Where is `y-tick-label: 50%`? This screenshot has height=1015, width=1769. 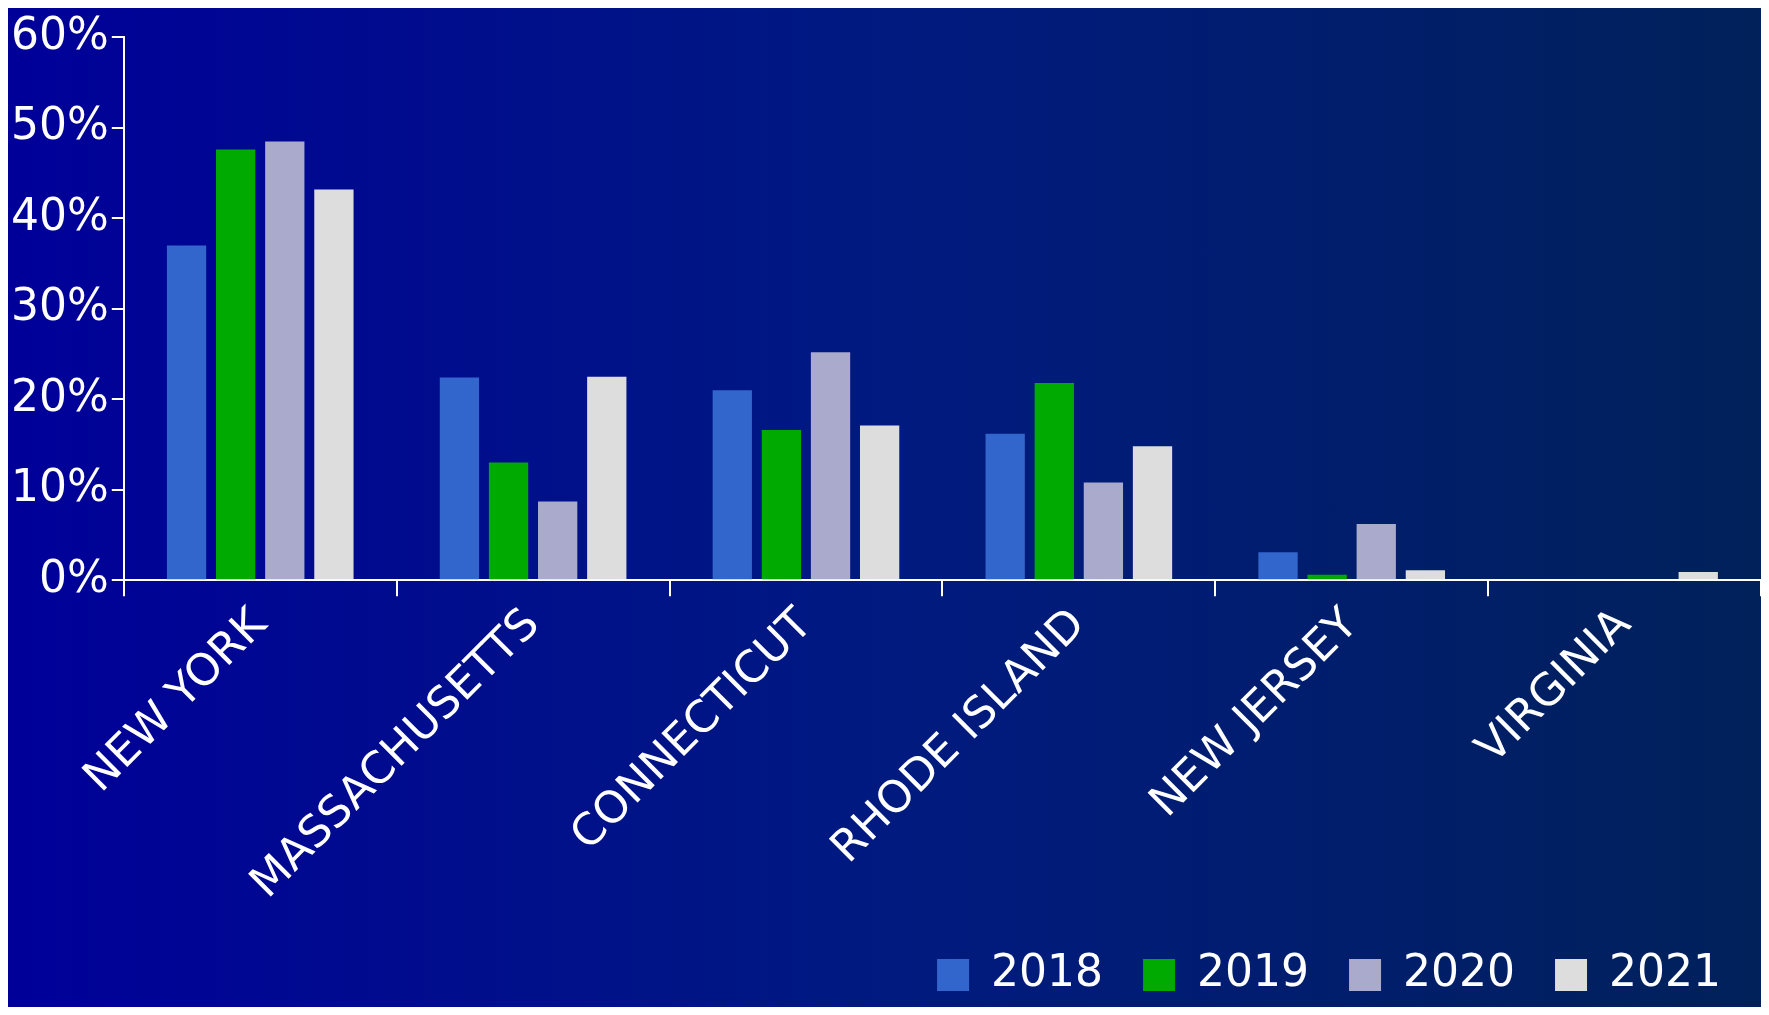
y-tick-label: 50% is located at coordinates (60, 124).